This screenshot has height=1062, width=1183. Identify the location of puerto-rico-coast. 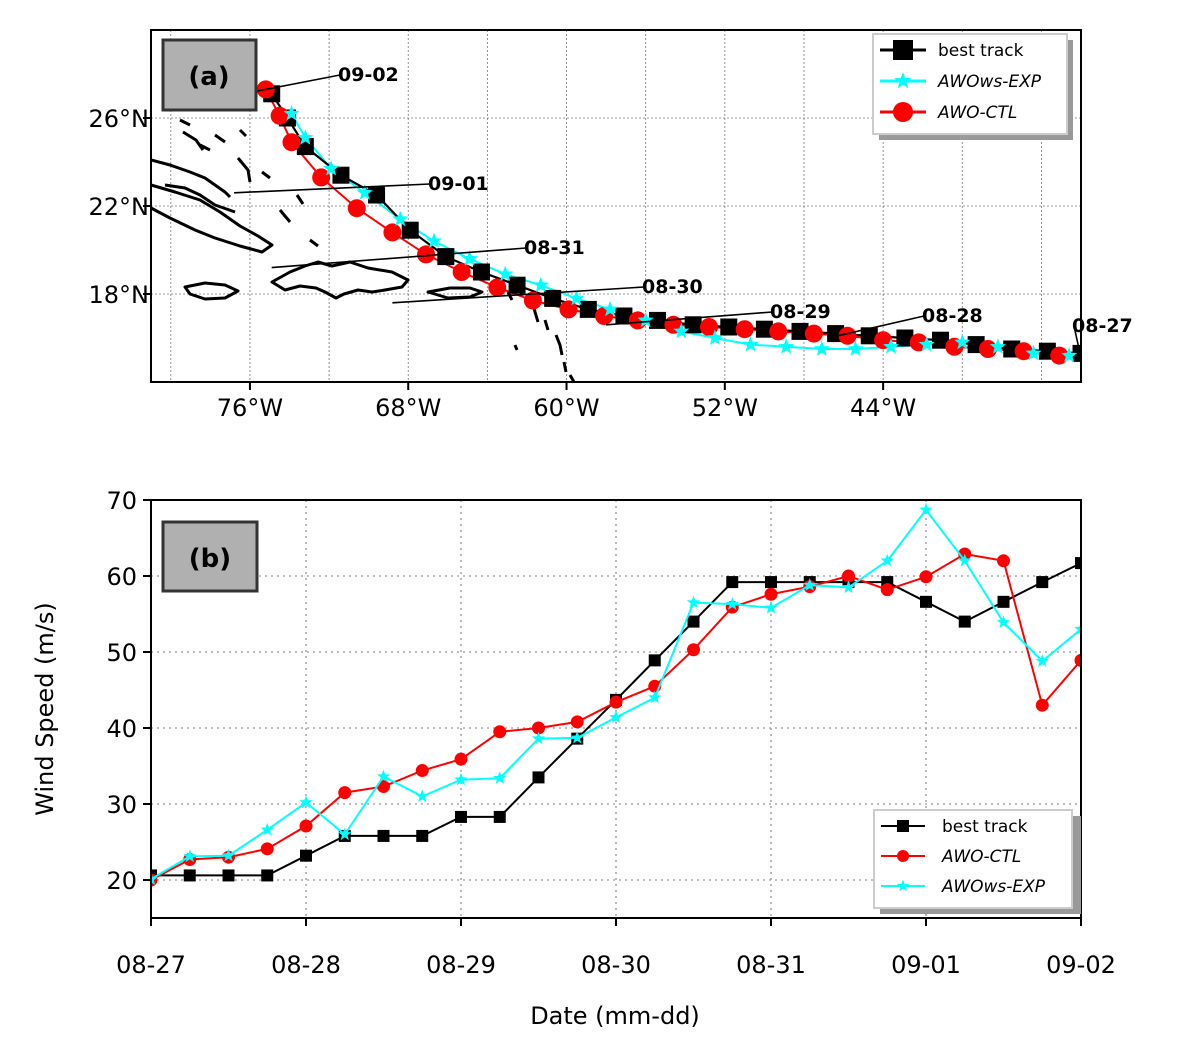
(455, 293).